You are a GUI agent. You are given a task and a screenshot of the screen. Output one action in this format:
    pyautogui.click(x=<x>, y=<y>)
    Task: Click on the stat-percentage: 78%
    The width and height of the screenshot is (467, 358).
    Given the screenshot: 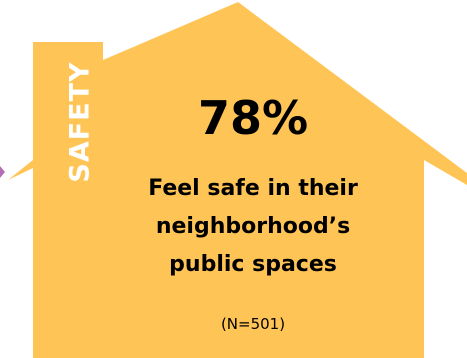 What is the action you would take?
    pyautogui.click(x=253, y=118)
    